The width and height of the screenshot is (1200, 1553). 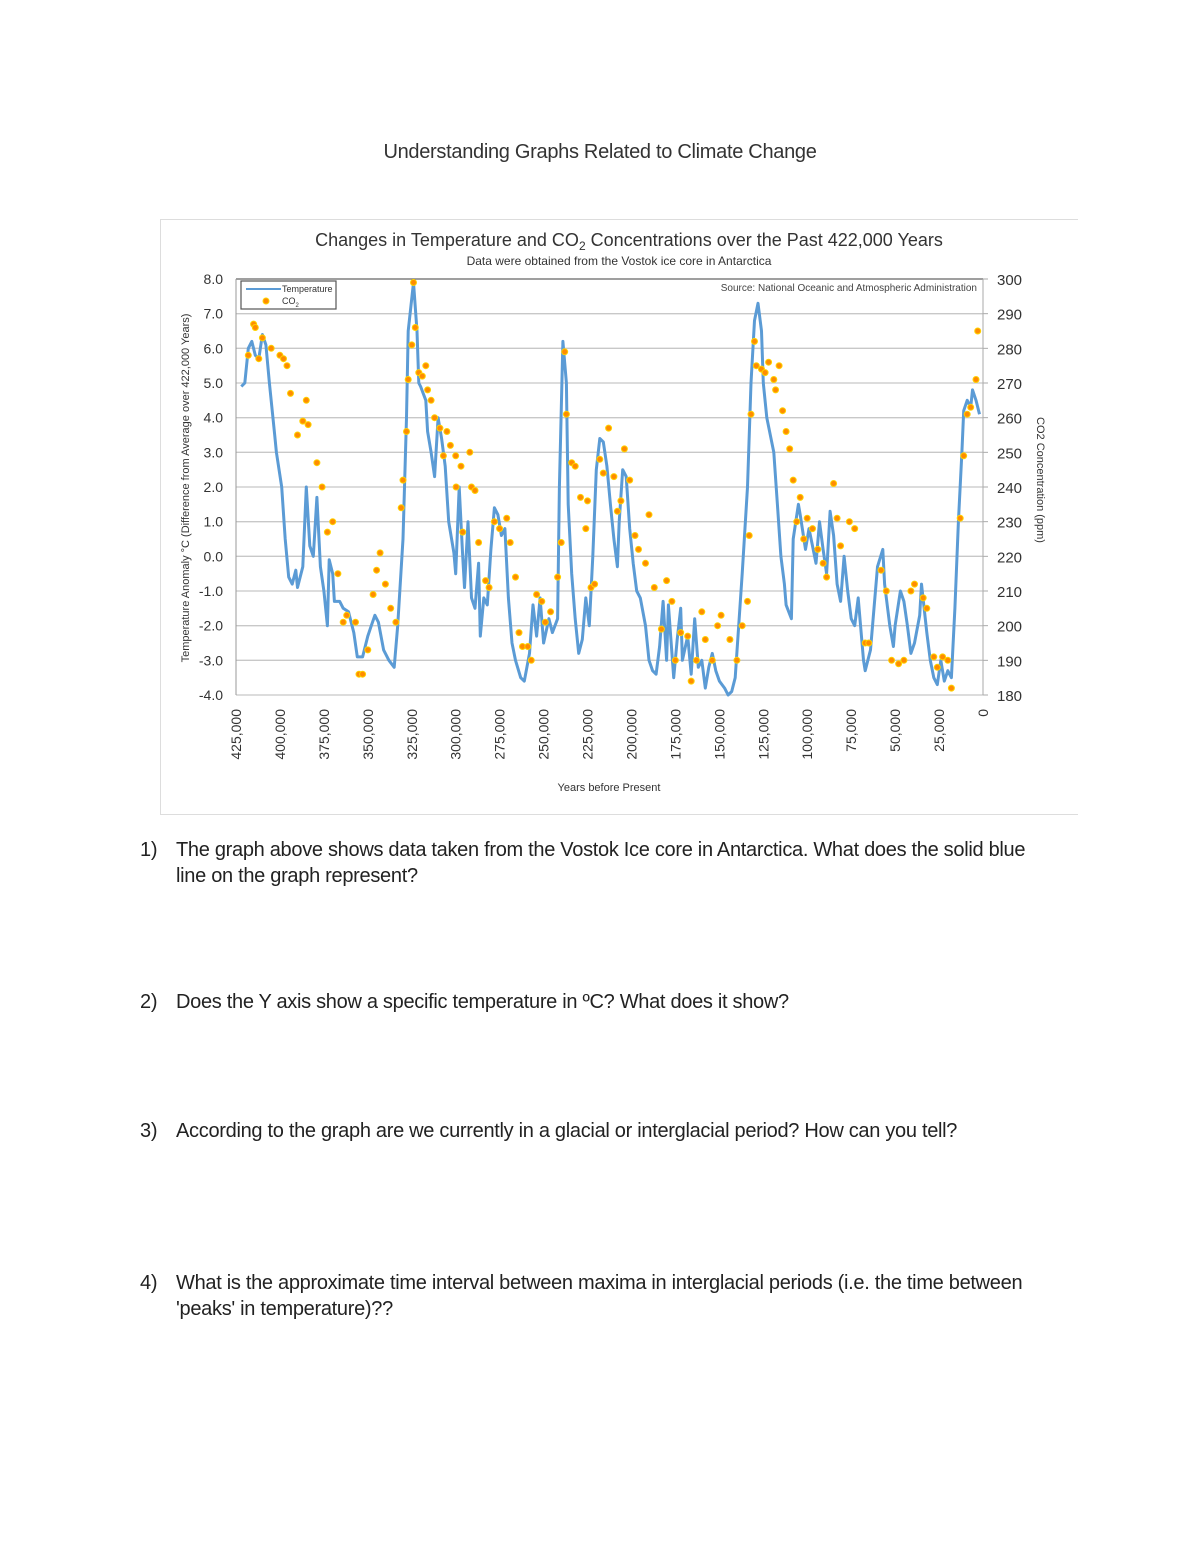 What do you see at coordinates (456, 734) in the screenshot?
I see `x-tick-label: 300,000` at bounding box center [456, 734].